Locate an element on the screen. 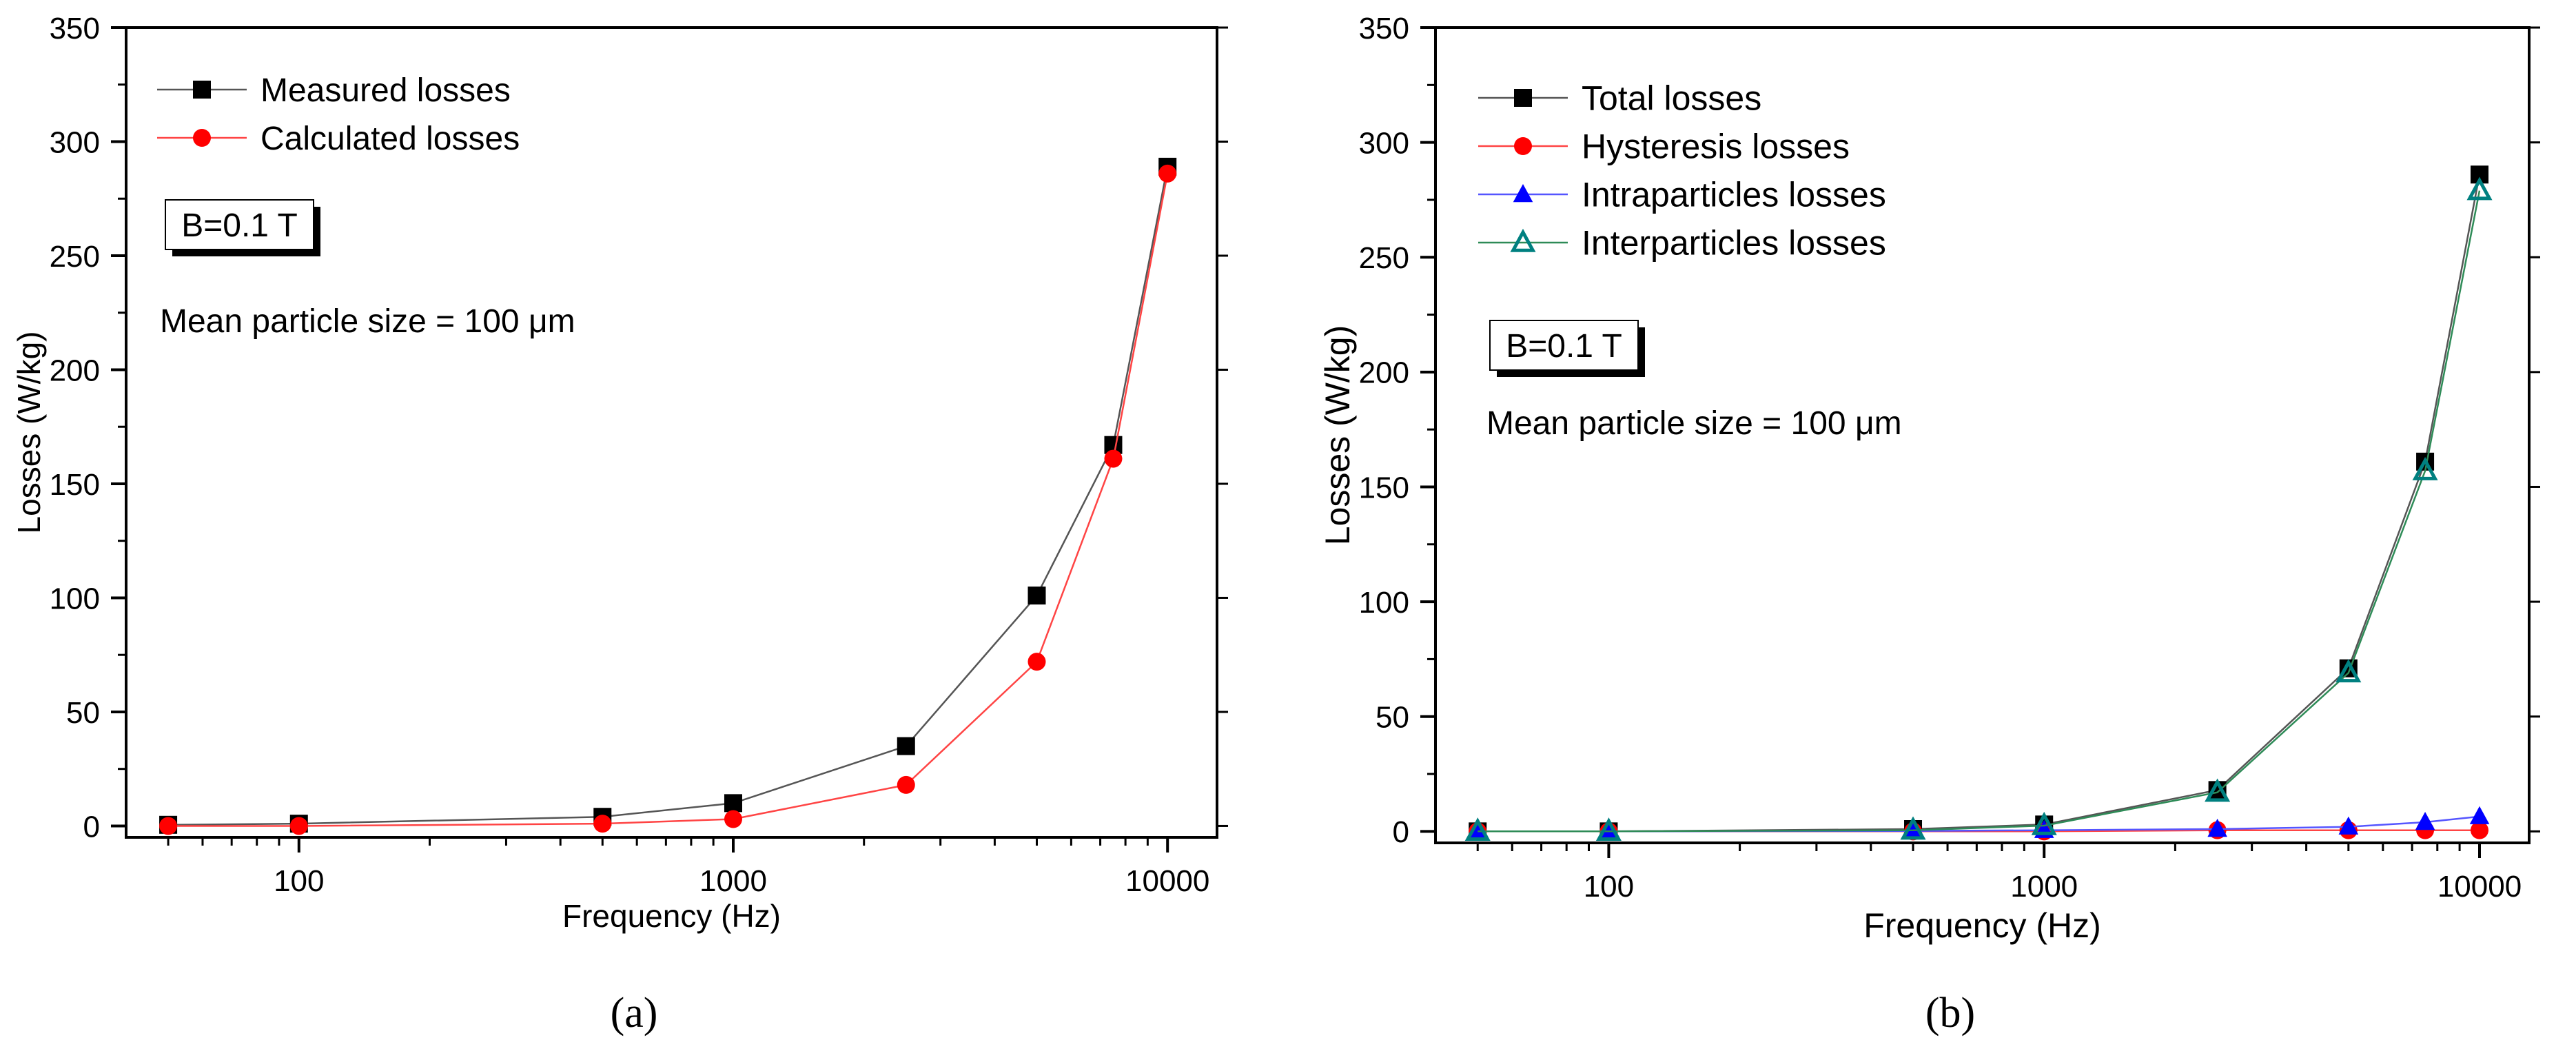 The width and height of the screenshot is (2576, 1051). legend-label: Interparticles losses is located at coordinates (1734, 243).